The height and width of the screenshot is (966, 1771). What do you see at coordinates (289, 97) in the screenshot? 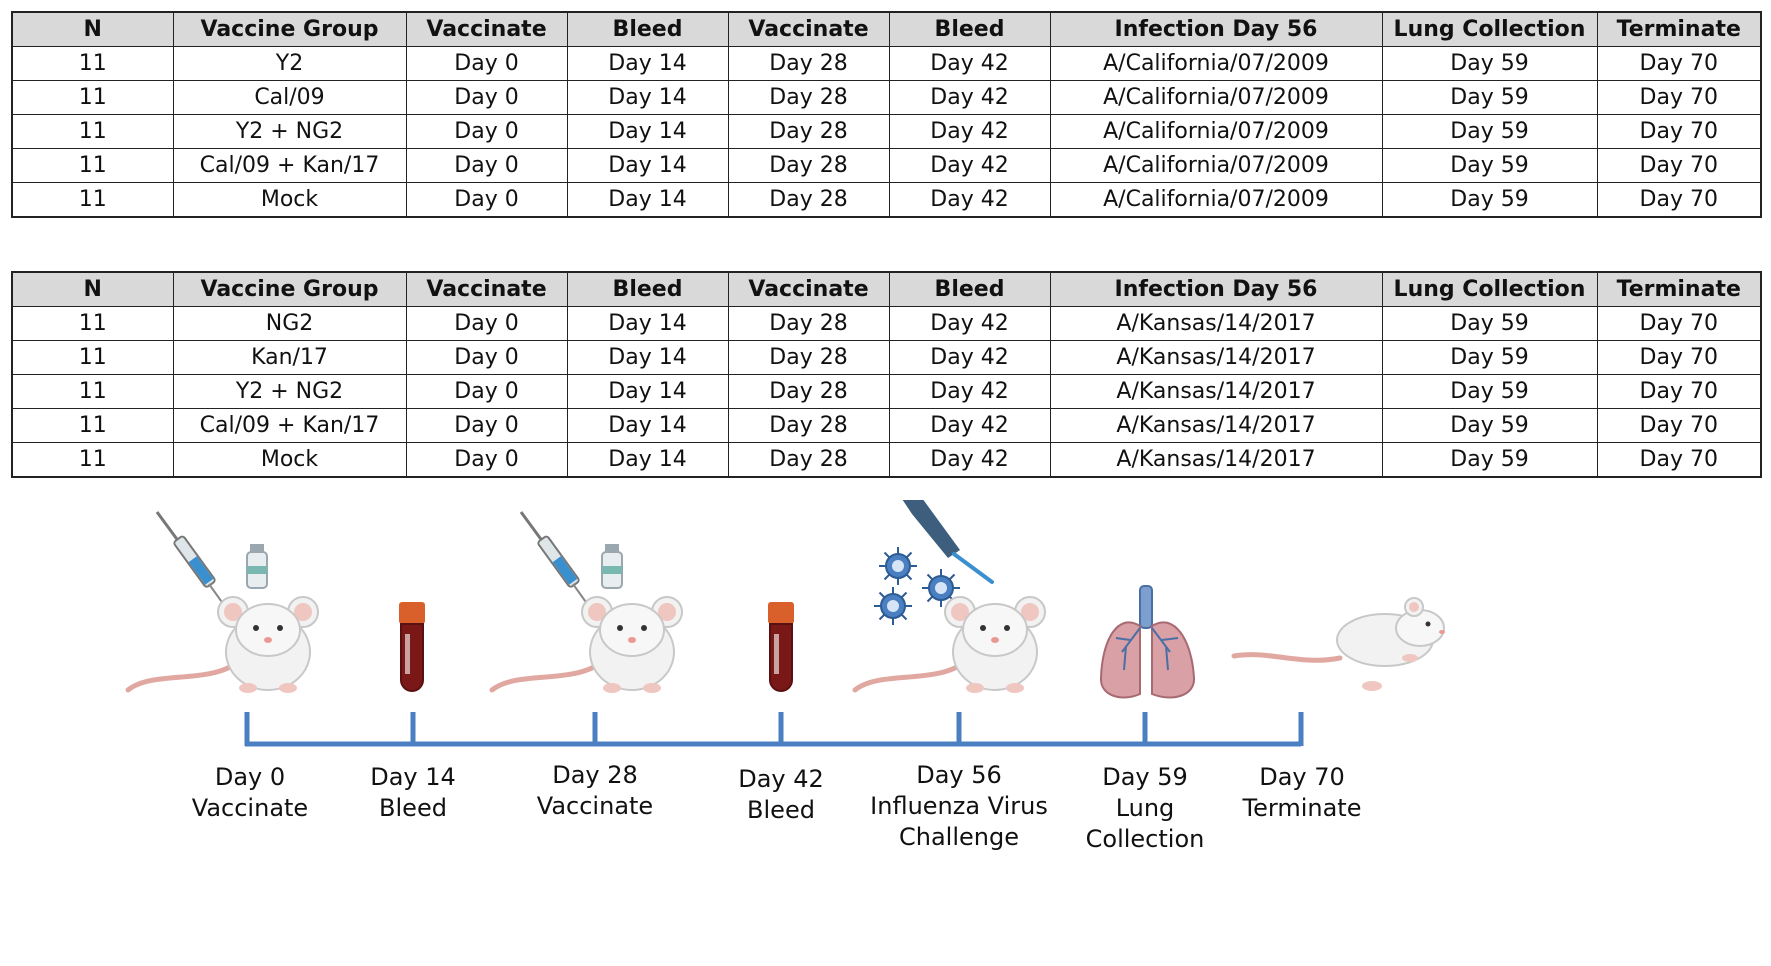
I see `table-cell: Cal/09` at bounding box center [289, 97].